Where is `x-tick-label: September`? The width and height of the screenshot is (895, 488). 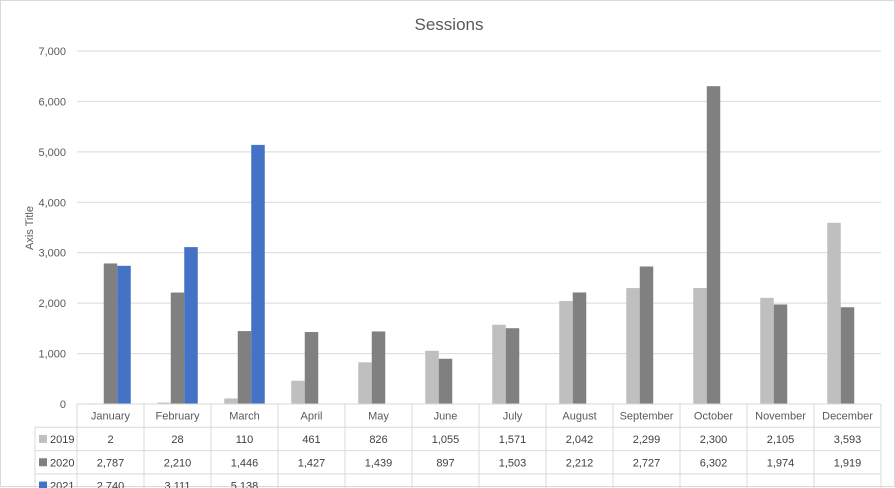
x-tick-label: September is located at coordinates (647, 417).